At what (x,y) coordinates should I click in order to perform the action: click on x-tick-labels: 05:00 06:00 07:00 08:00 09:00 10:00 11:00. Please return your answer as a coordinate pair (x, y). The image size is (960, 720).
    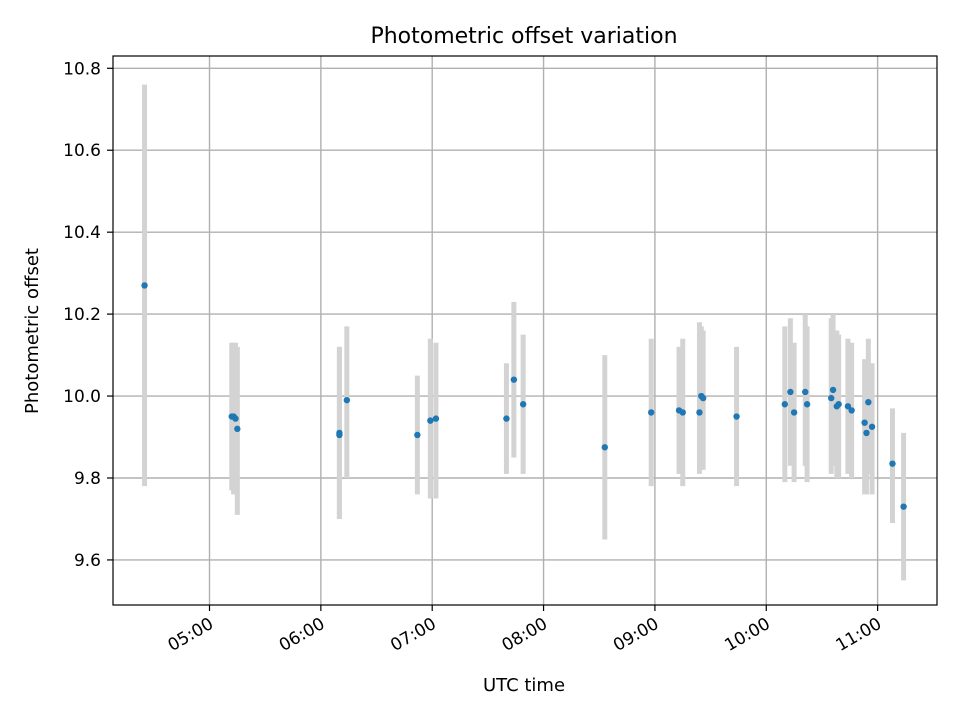
    Looking at the image, I should click on (525, 635).